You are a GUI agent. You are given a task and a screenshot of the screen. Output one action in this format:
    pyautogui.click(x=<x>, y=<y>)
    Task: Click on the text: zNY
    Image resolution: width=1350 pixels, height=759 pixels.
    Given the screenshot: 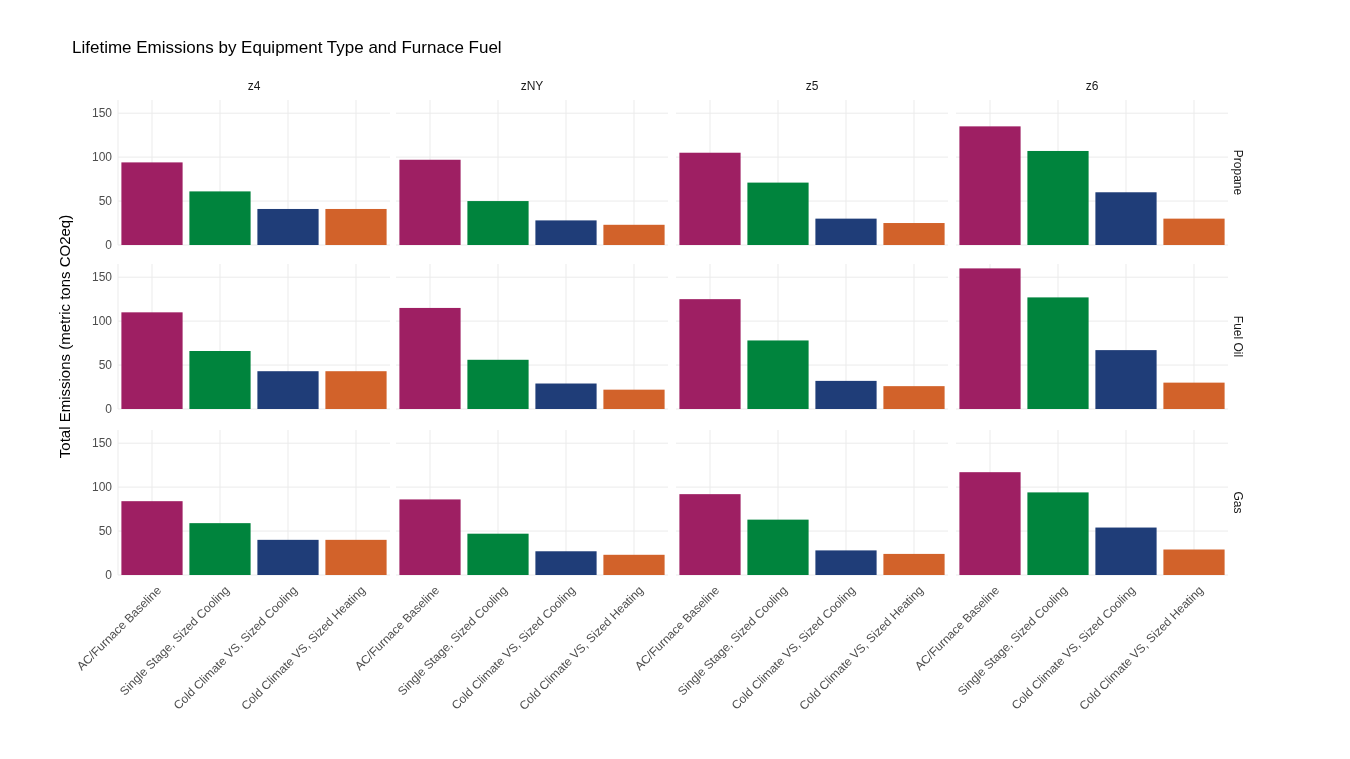 What is the action you would take?
    pyautogui.click(x=532, y=86)
    